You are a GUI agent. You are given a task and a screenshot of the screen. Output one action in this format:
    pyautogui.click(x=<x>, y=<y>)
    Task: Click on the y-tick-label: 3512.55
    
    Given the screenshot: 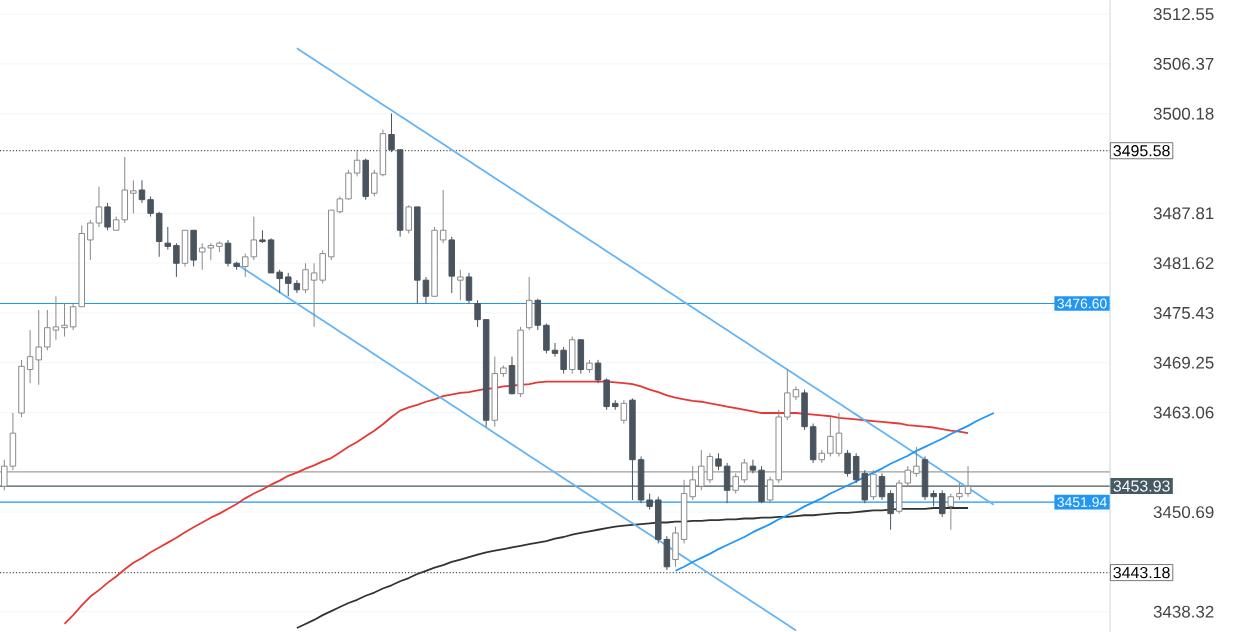 What is the action you would take?
    pyautogui.click(x=1183, y=14)
    